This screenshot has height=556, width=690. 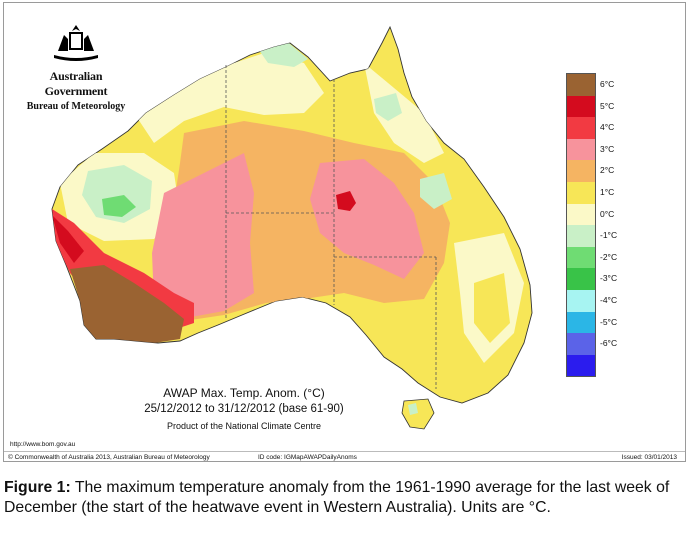 I want to click on legend-label: 1°C, so click(x=607, y=192).